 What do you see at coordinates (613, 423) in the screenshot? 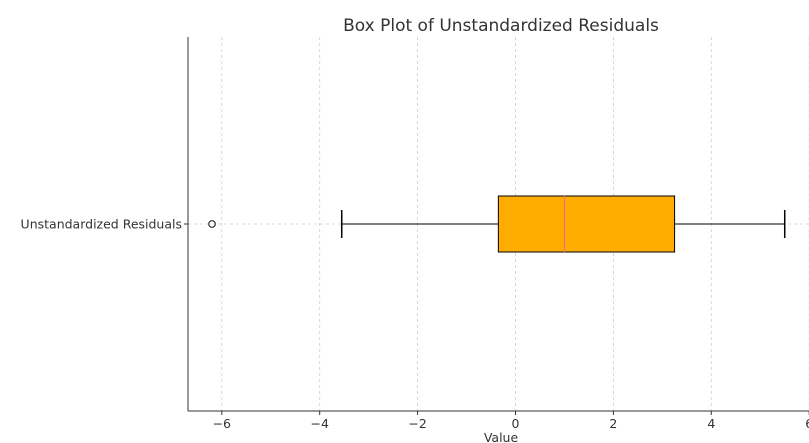
I see `x-tick-label: 2` at bounding box center [613, 423].